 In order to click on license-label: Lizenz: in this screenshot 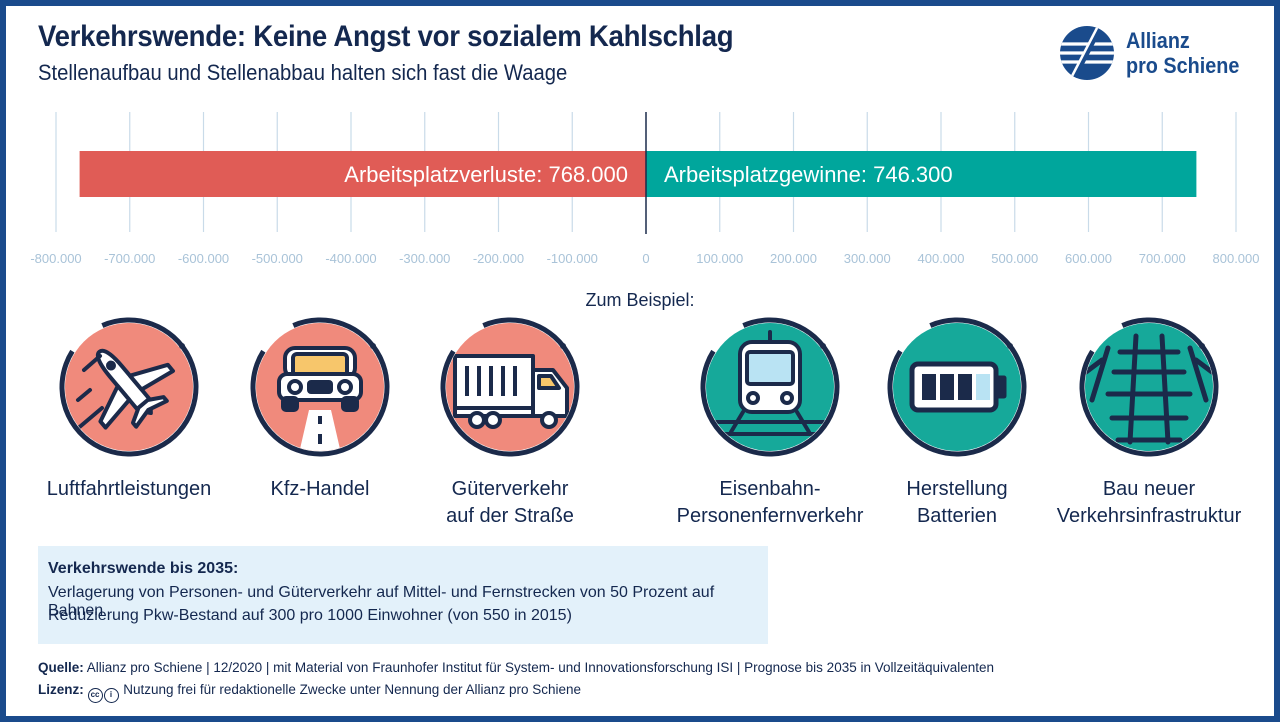, I will do `click(61, 689)`.